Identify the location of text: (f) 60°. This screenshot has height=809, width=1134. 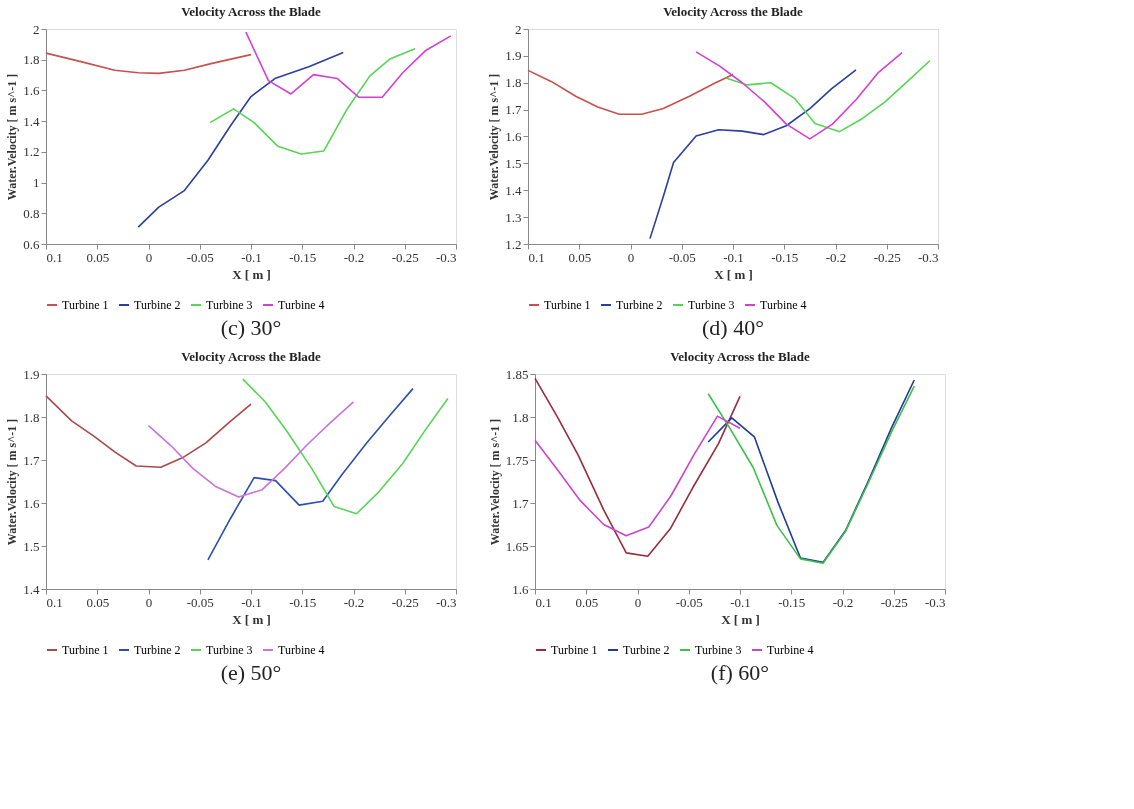
(740, 672).